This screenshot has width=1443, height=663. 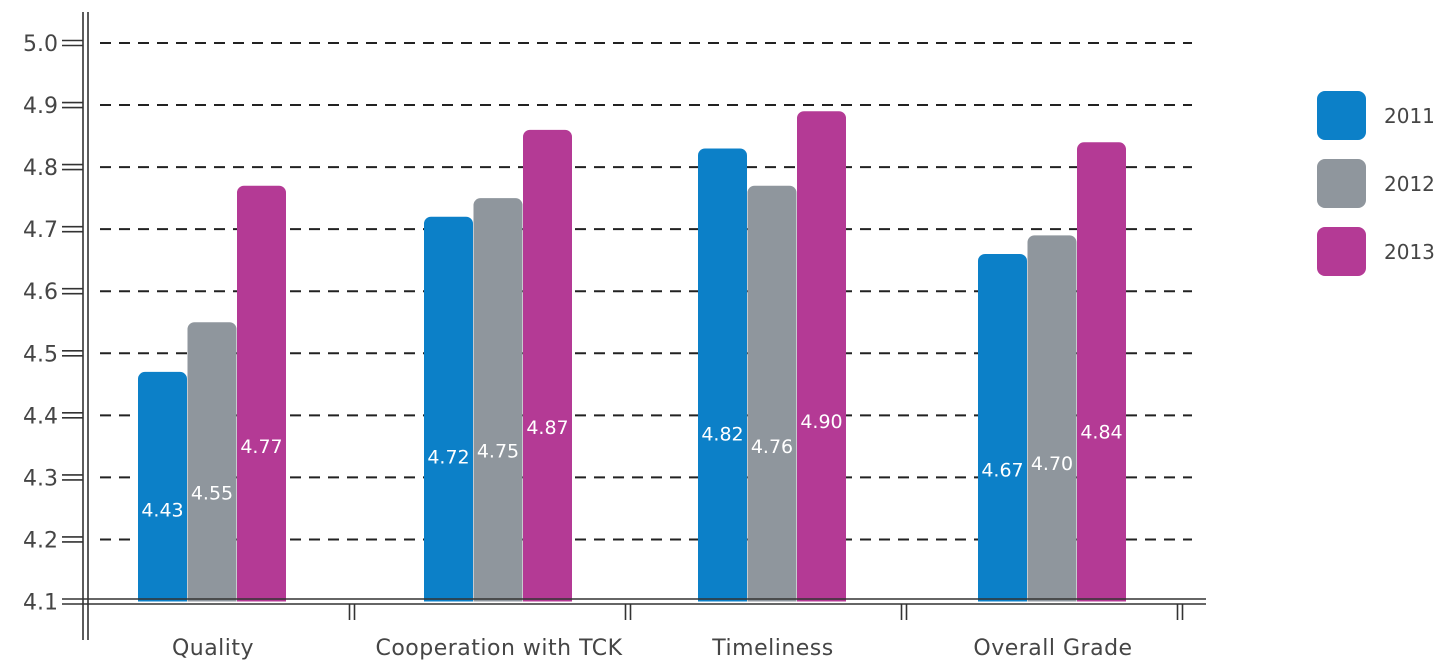 I want to click on data-label: 4.72, so click(x=448, y=458).